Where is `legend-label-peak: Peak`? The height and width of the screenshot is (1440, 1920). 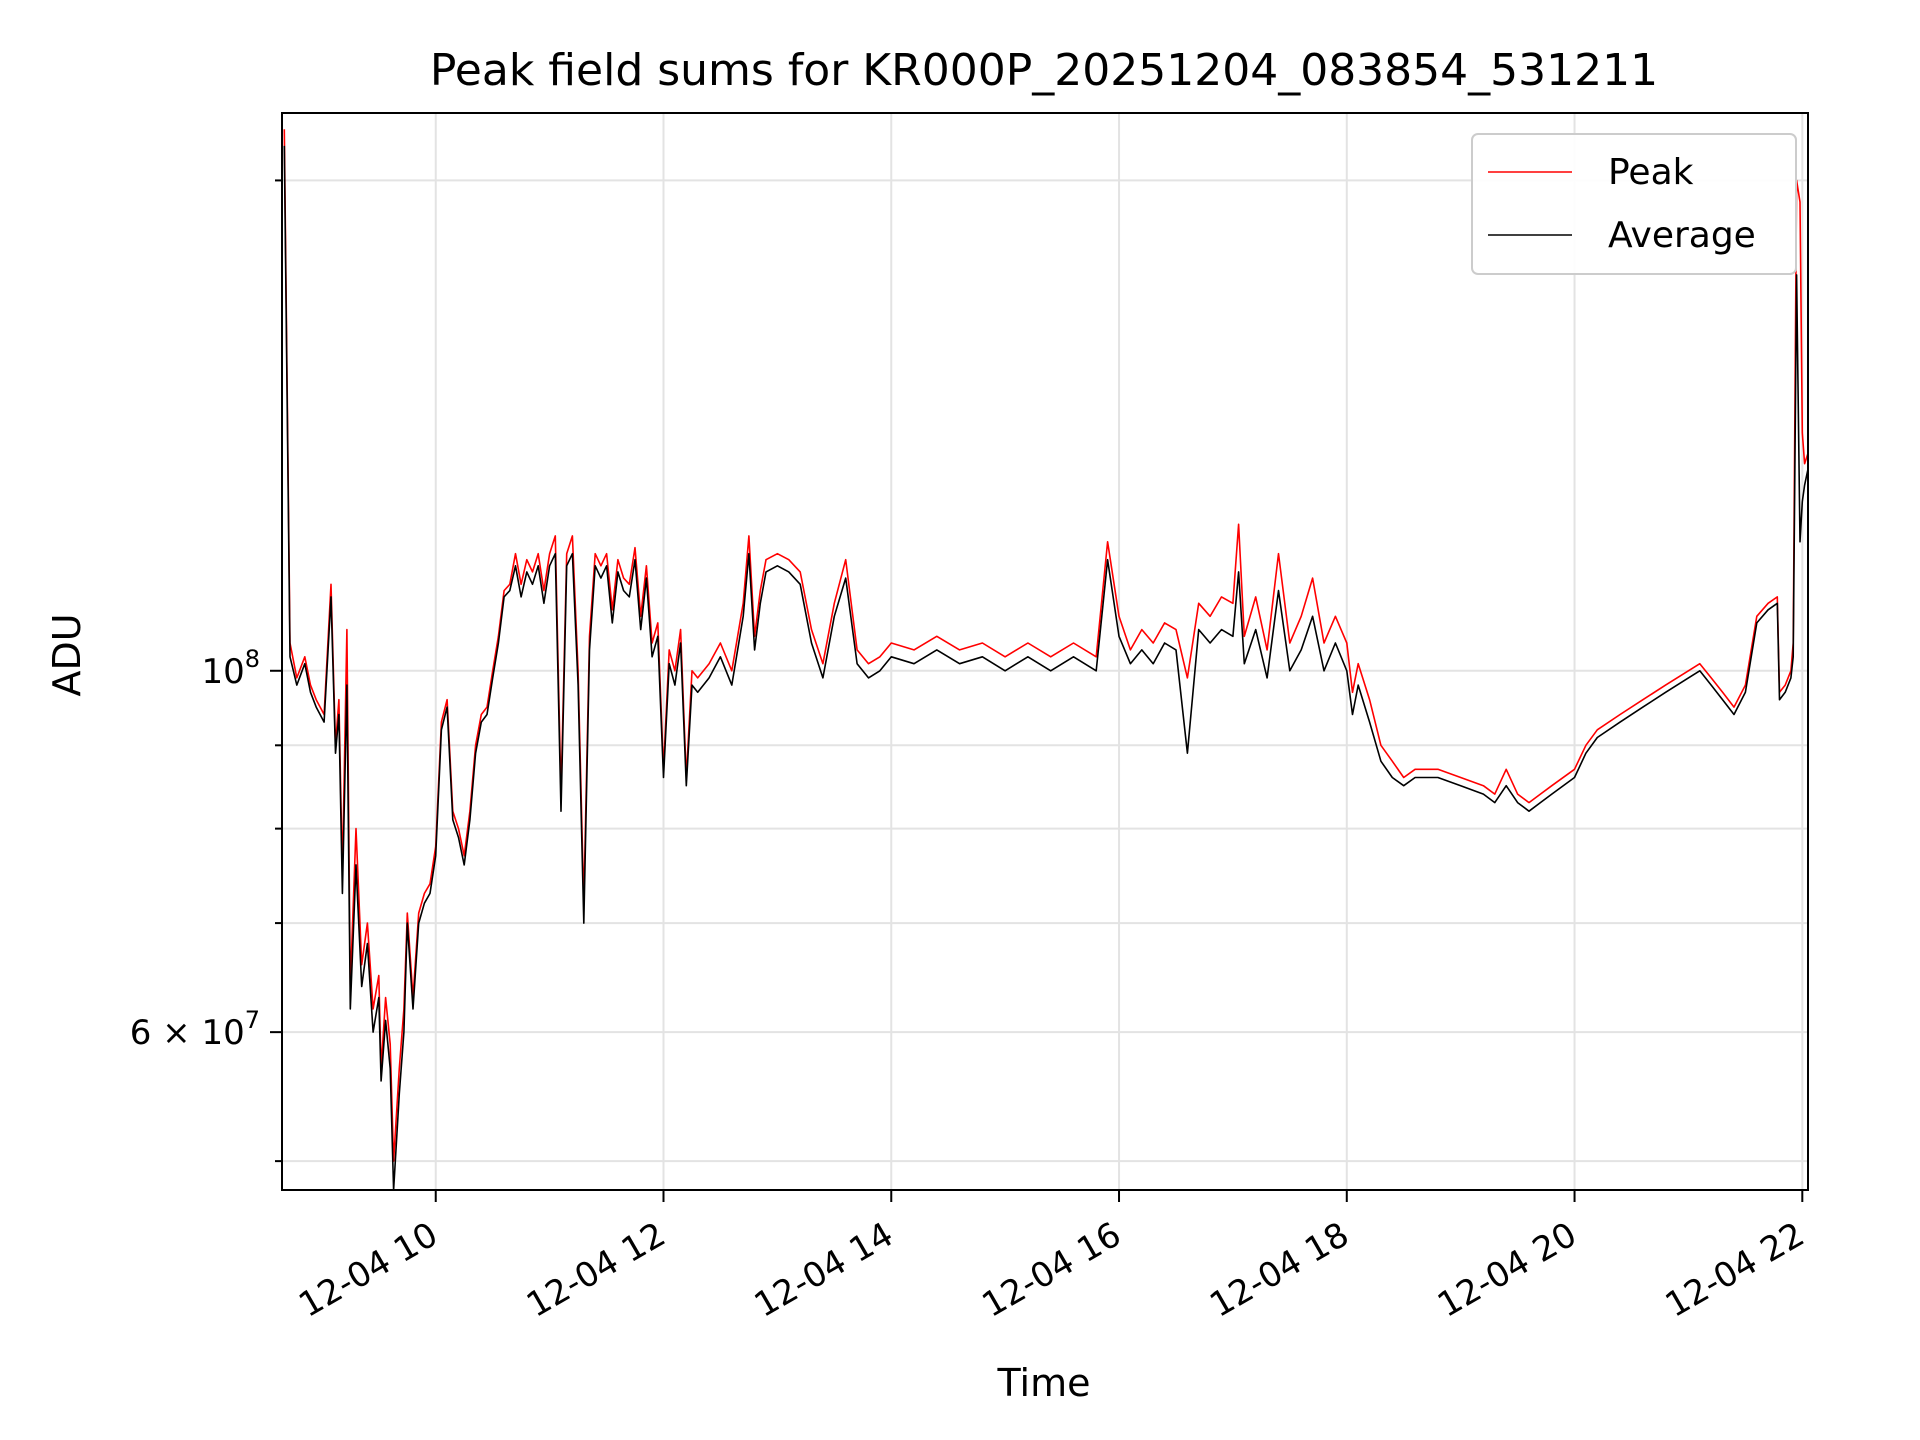
legend-label-peak: Peak is located at coordinates (1651, 172).